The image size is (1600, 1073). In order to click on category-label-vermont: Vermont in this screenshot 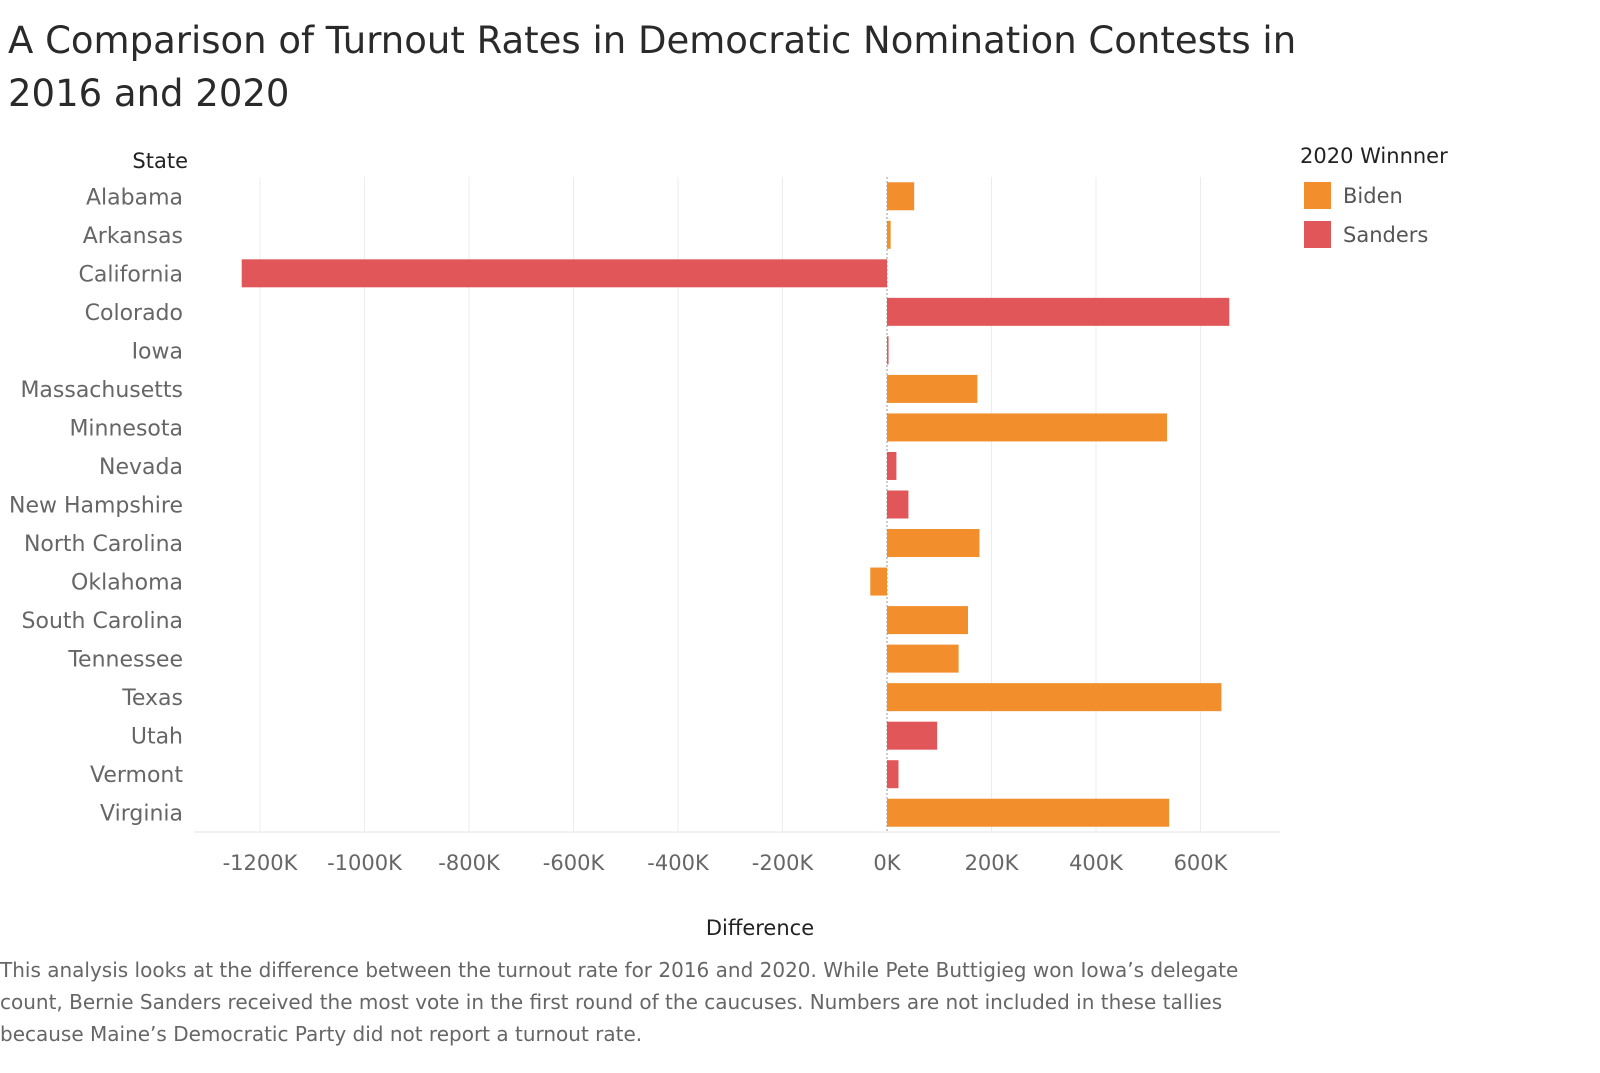, I will do `click(136, 775)`.